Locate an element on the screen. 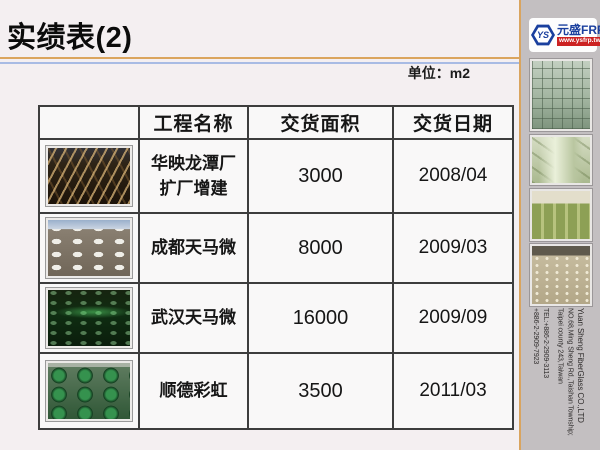 The height and width of the screenshot is (450, 600). page-title: 实绩表(2) is located at coordinates (70, 38).